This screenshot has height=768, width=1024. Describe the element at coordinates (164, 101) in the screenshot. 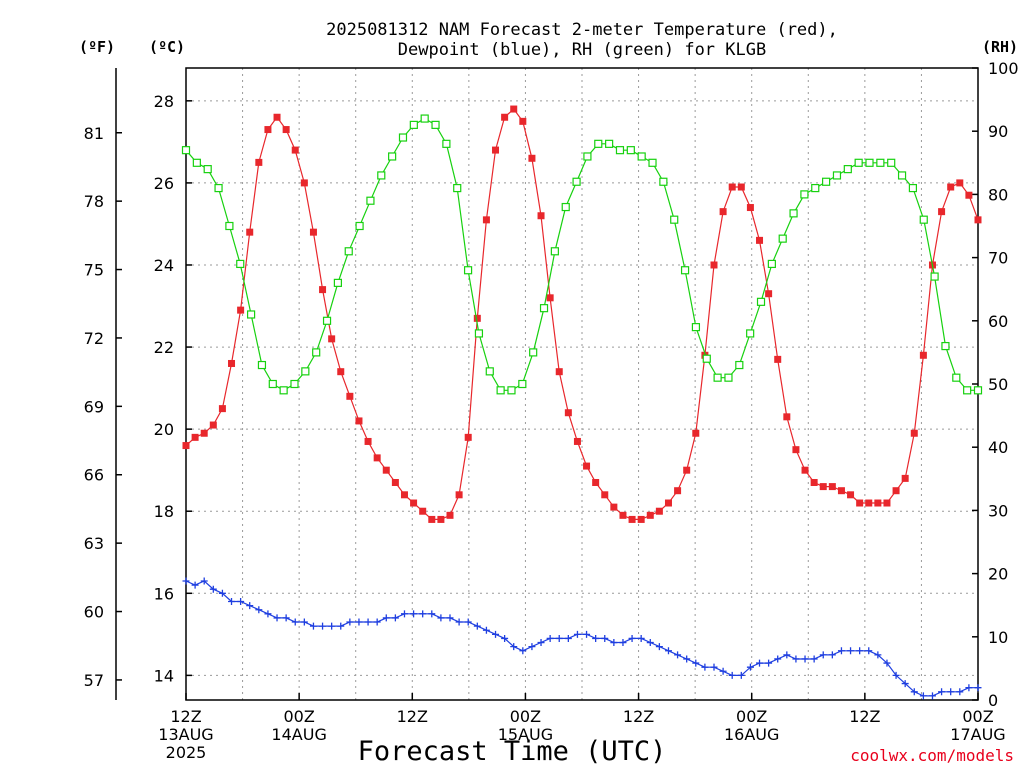

I see `celsius-tick-label: 28` at that location.